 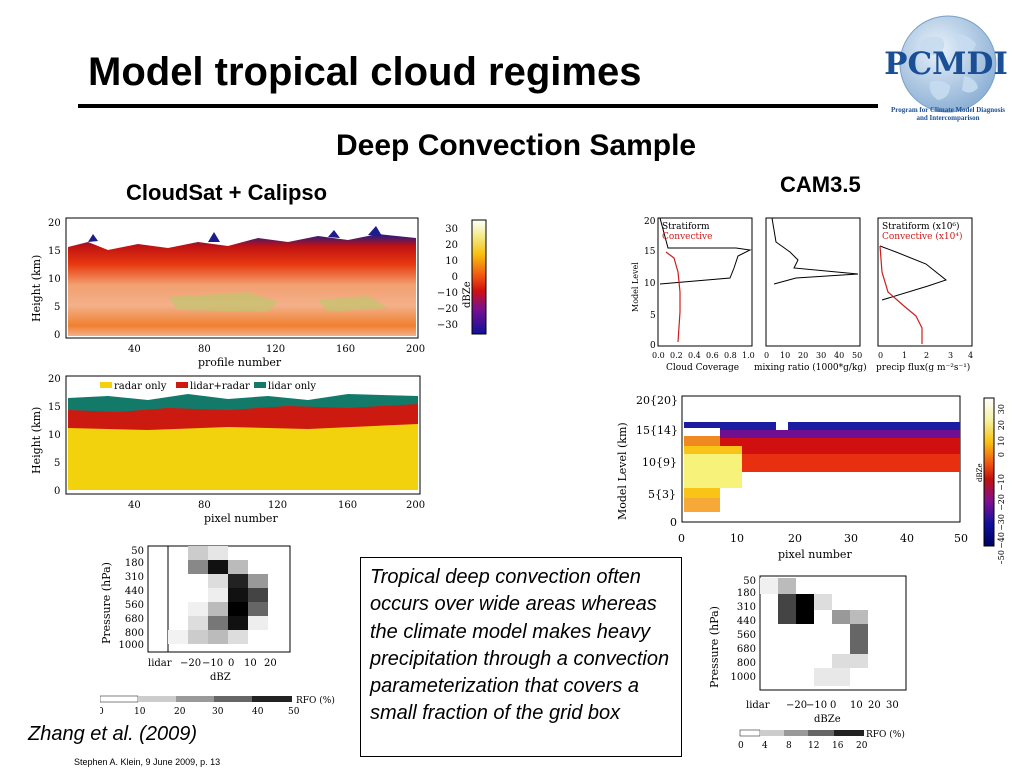 What do you see at coordinates (659, 462) in the screenshot?
I see `svg-text: 10{9}` at bounding box center [659, 462].